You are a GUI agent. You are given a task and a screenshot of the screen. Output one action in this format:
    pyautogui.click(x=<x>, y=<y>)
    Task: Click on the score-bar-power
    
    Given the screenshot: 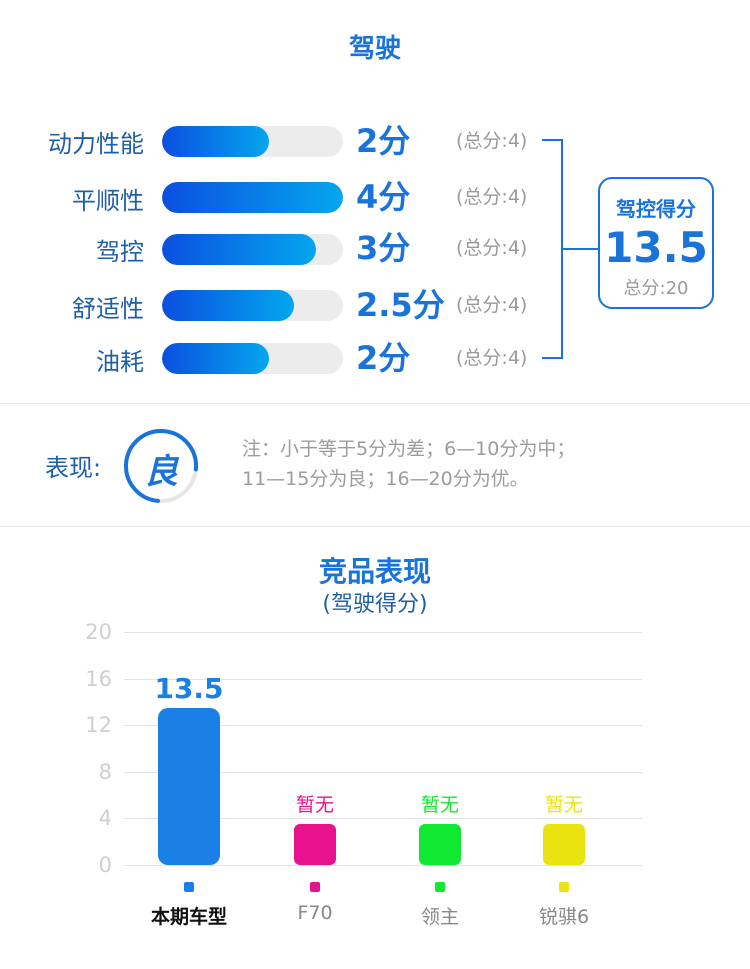 What is the action you would take?
    pyautogui.click(x=252, y=141)
    